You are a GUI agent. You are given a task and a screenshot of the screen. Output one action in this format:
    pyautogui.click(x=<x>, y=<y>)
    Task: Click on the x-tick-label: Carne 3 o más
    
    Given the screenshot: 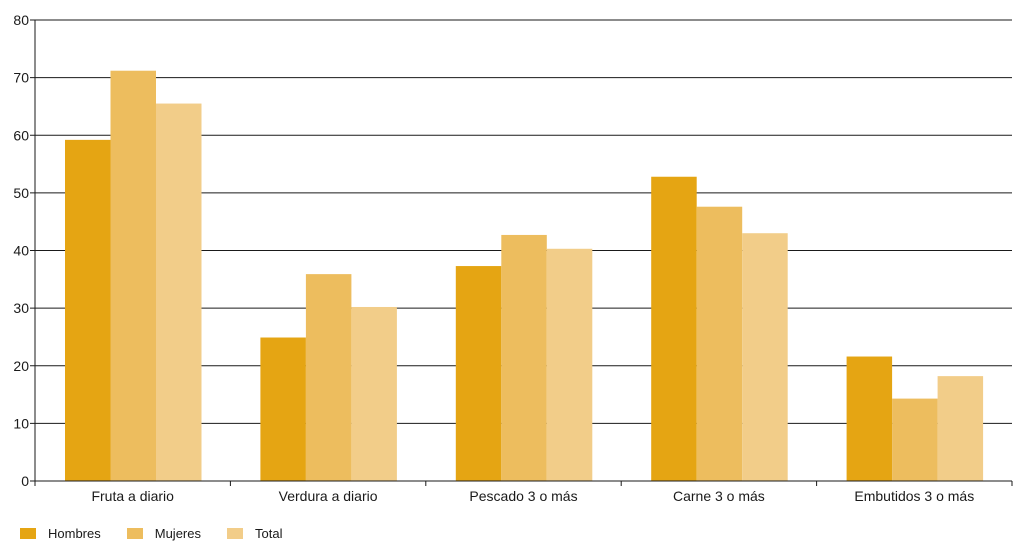 What is the action you would take?
    pyautogui.click(x=719, y=496)
    